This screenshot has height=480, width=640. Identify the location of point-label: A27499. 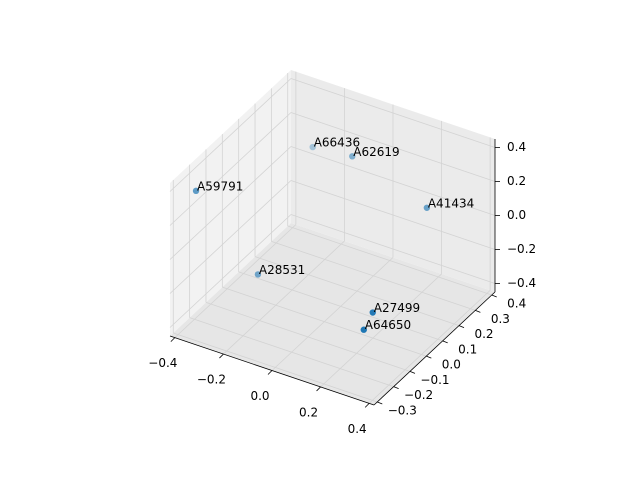
(397, 308).